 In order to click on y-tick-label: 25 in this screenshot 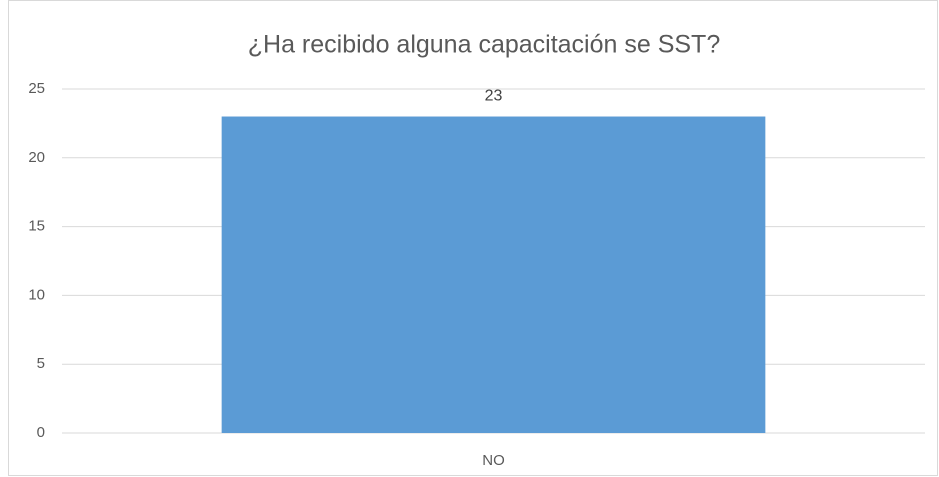, I will do `click(36, 88)`.